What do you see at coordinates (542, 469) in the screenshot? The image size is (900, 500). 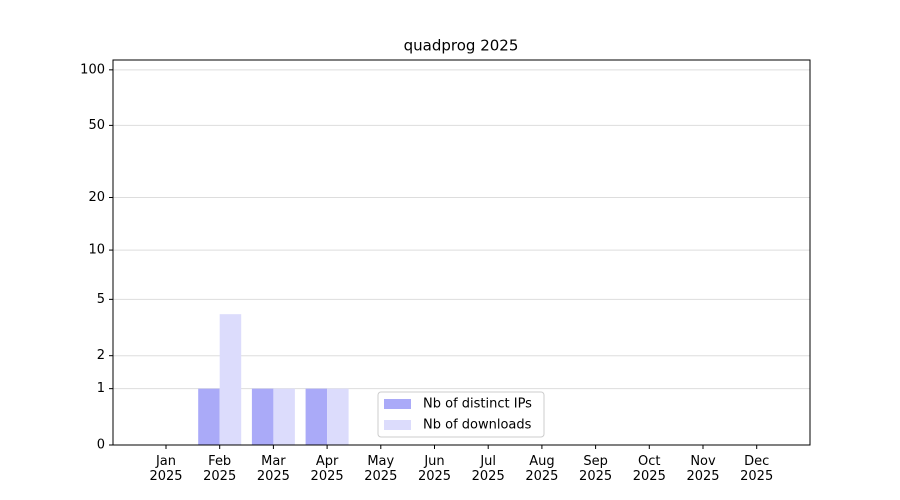 I see `x-tick-label: Aug 2025` at bounding box center [542, 469].